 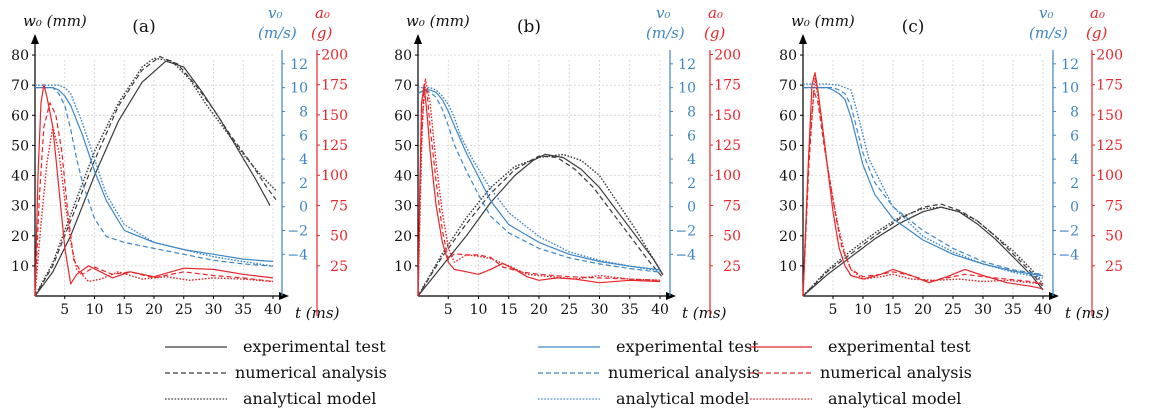 I want to click on w-axis-arrow, so click(x=803, y=39).